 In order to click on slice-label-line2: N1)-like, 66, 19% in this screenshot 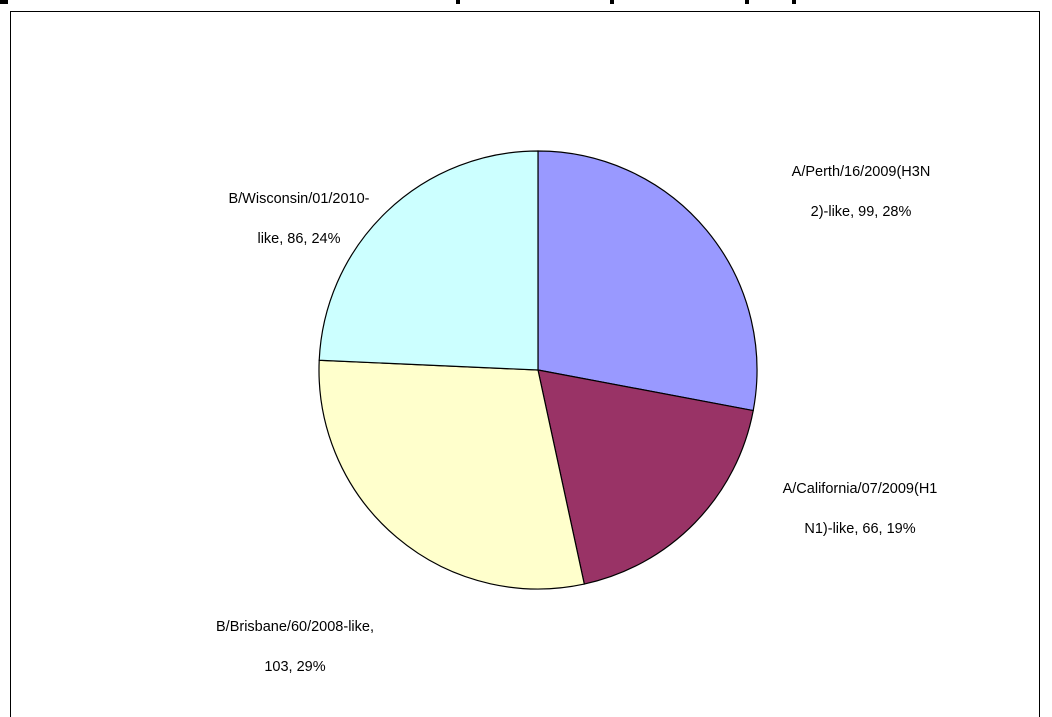, I will do `click(860, 529)`.